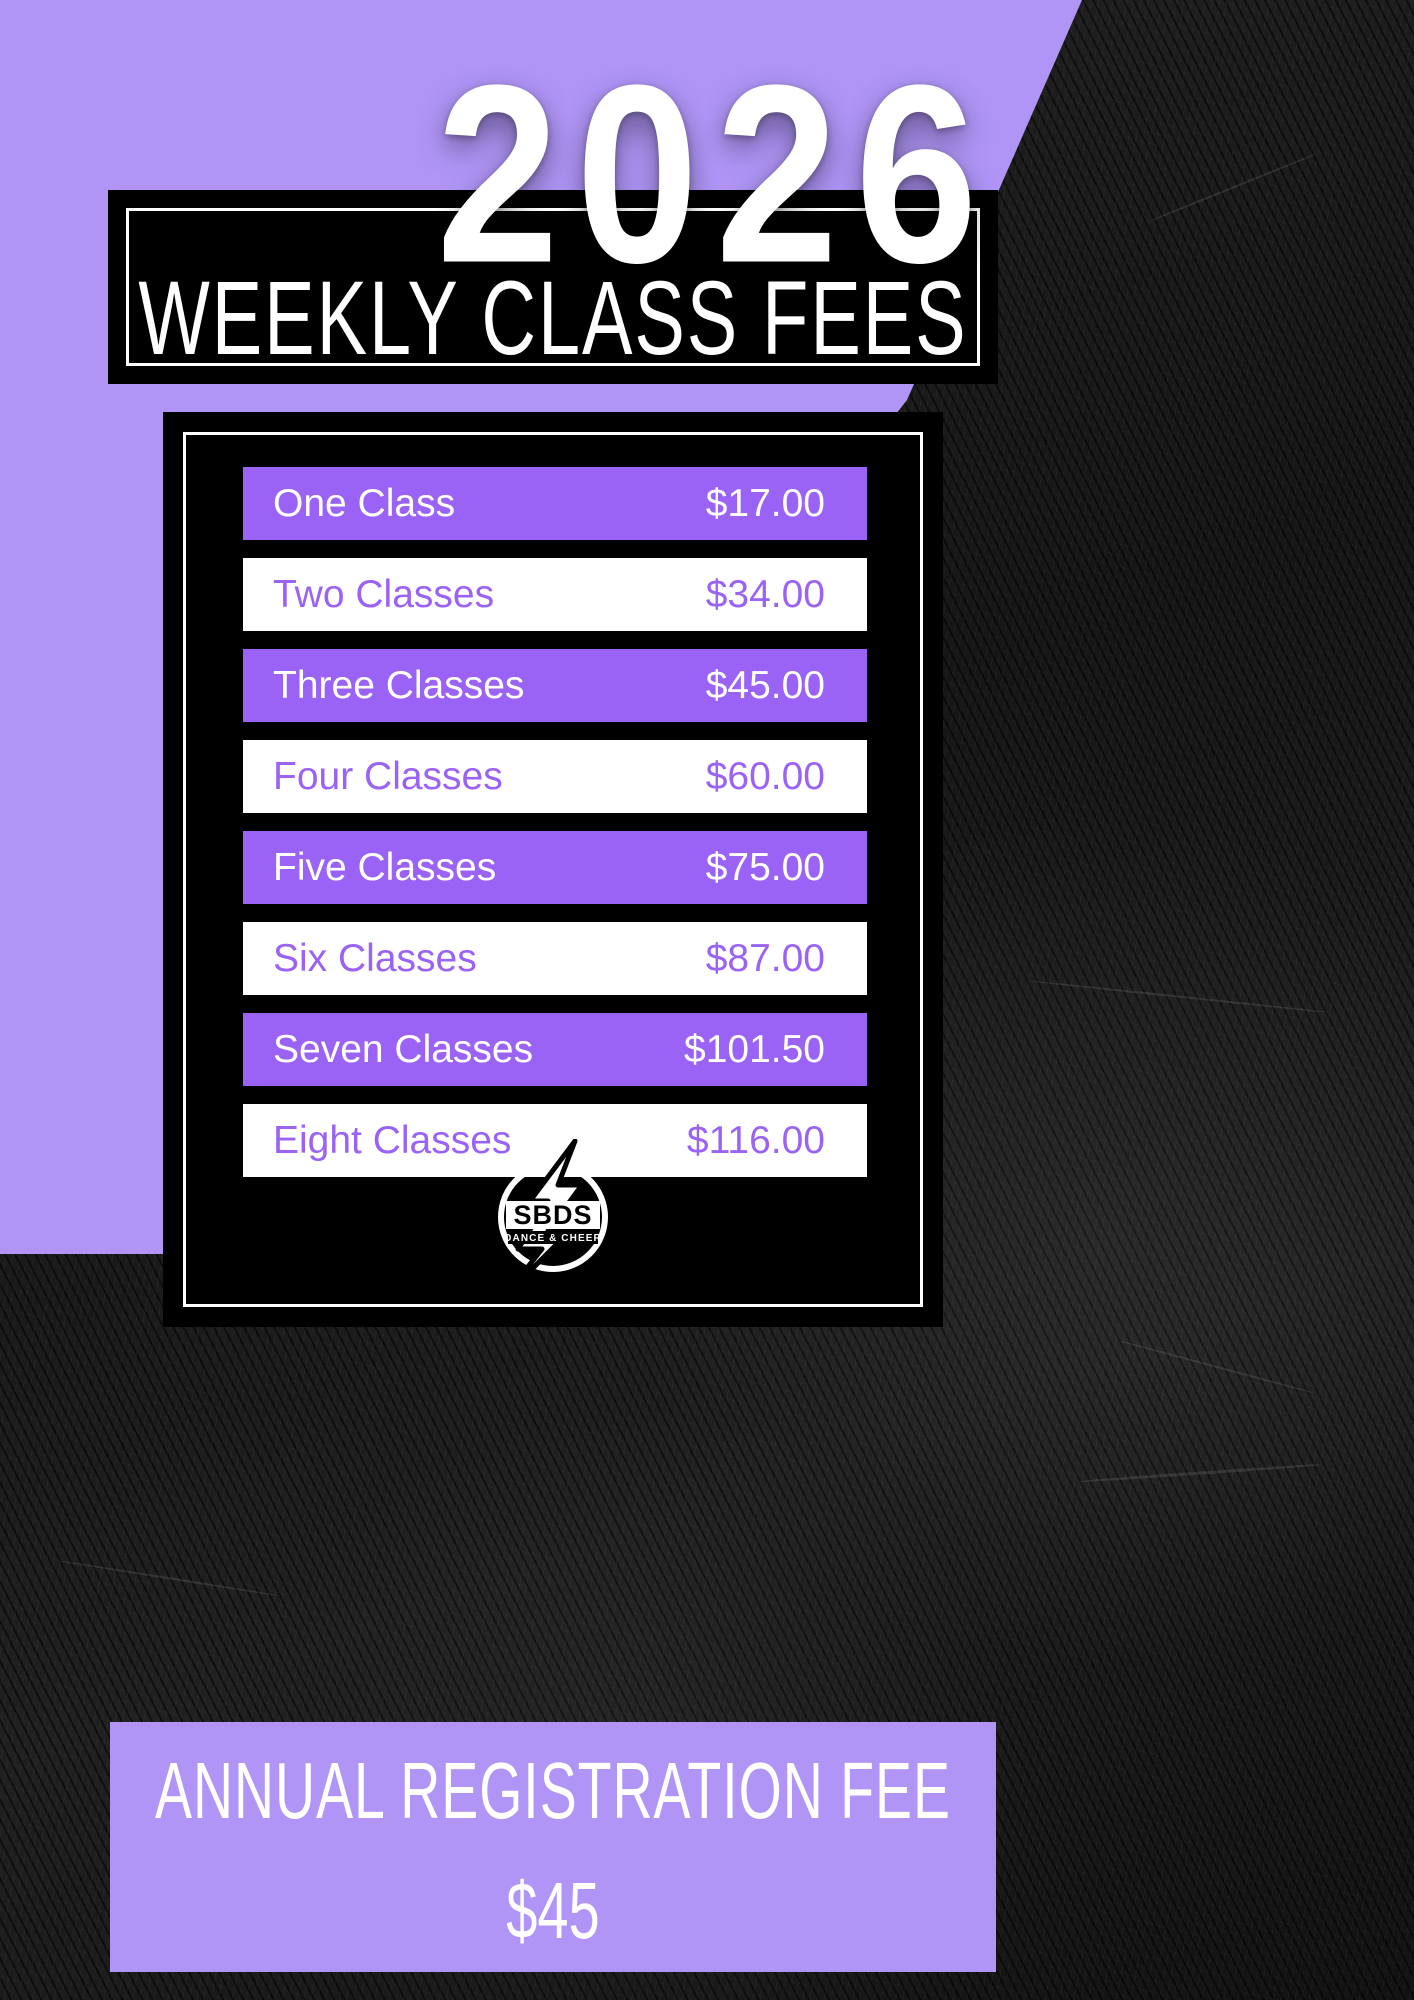  I want to click on fee-price: $34.00, so click(765, 594).